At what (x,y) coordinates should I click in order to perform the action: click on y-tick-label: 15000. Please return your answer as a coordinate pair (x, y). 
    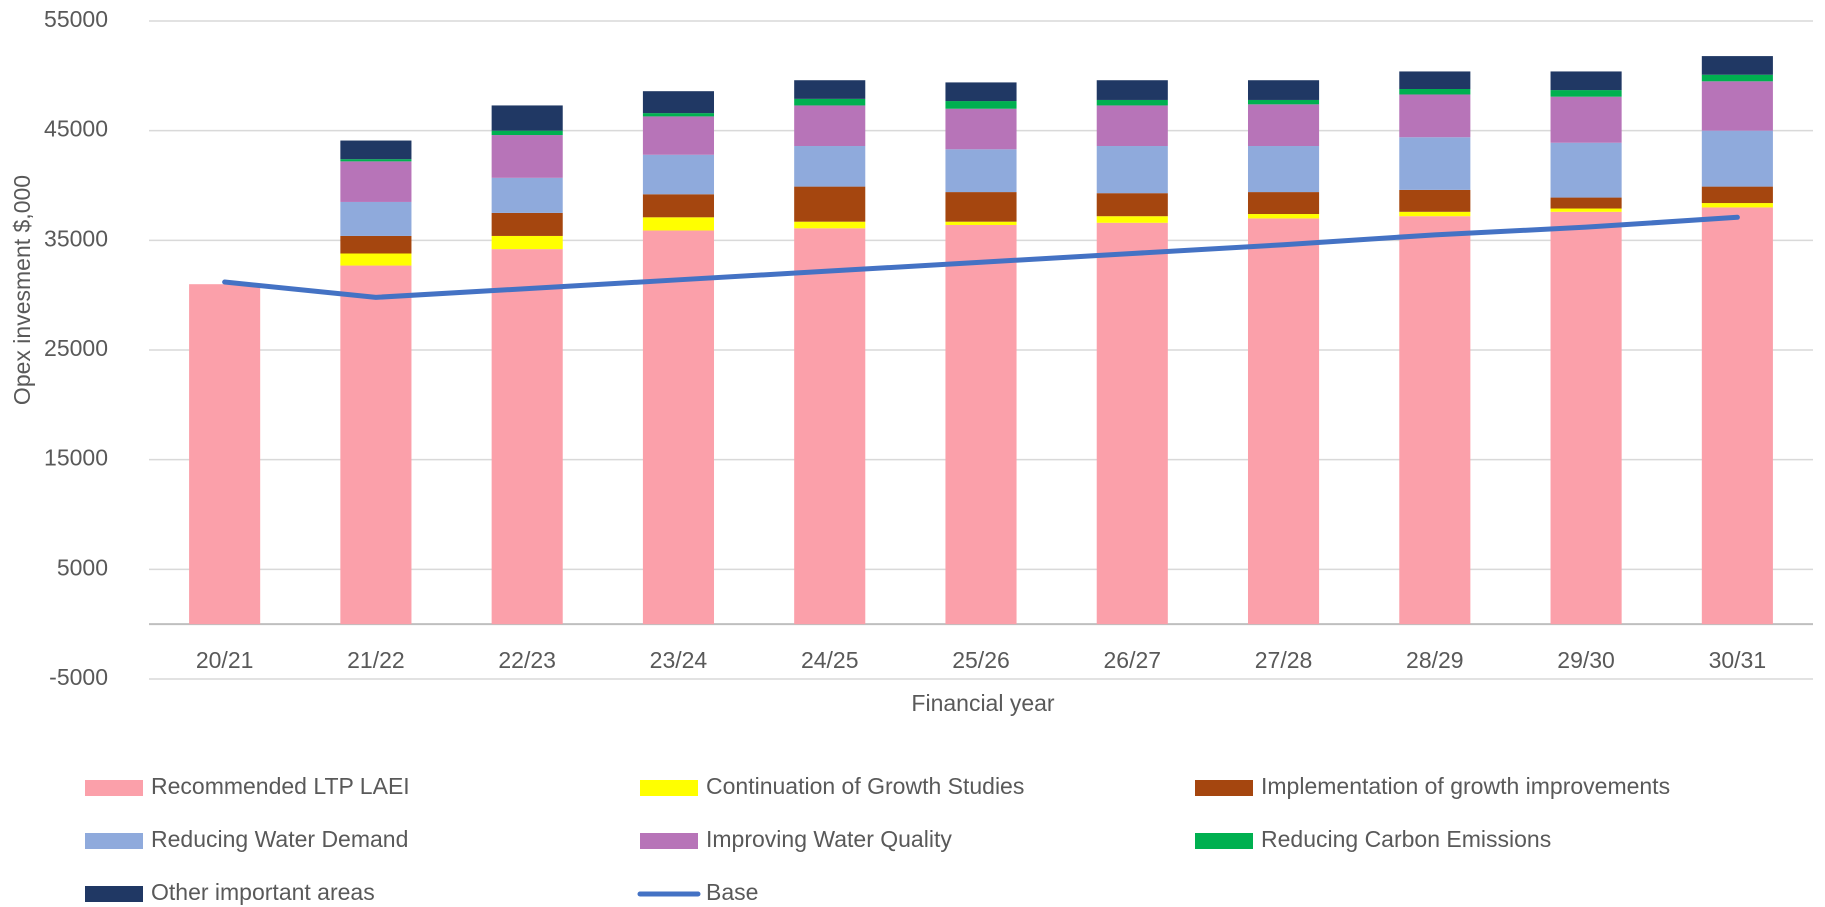
    Looking at the image, I should click on (76, 458).